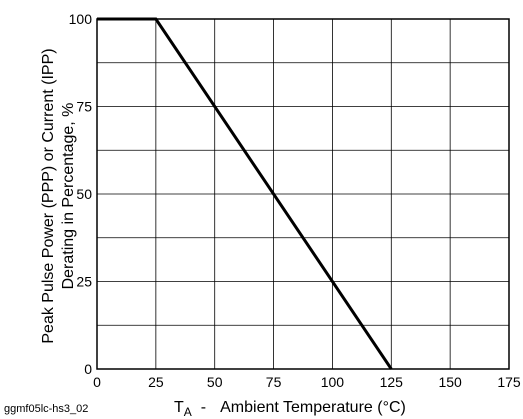 The width and height of the screenshot is (523, 419). What do you see at coordinates (450, 382) in the screenshot?
I see `x-tick-label: 150` at bounding box center [450, 382].